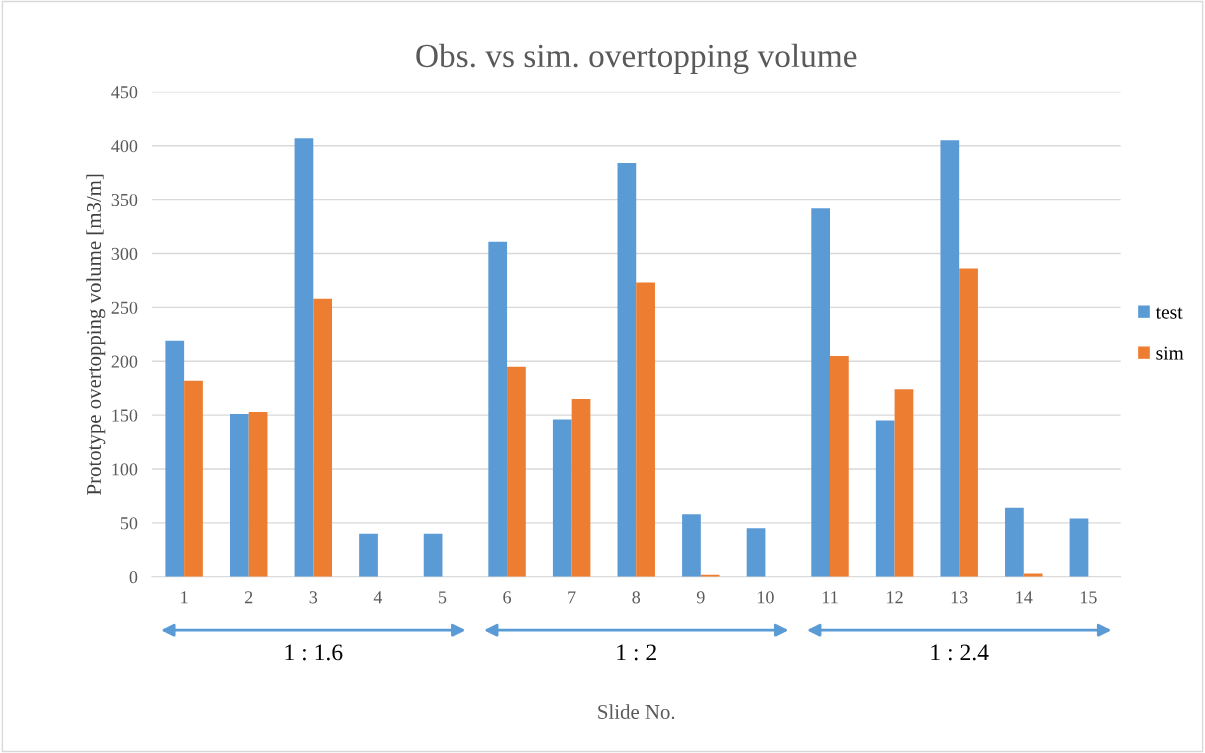  Describe the element at coordinates (248, 597) in the screenshot. I see `x-tick-label: 2` at that location.